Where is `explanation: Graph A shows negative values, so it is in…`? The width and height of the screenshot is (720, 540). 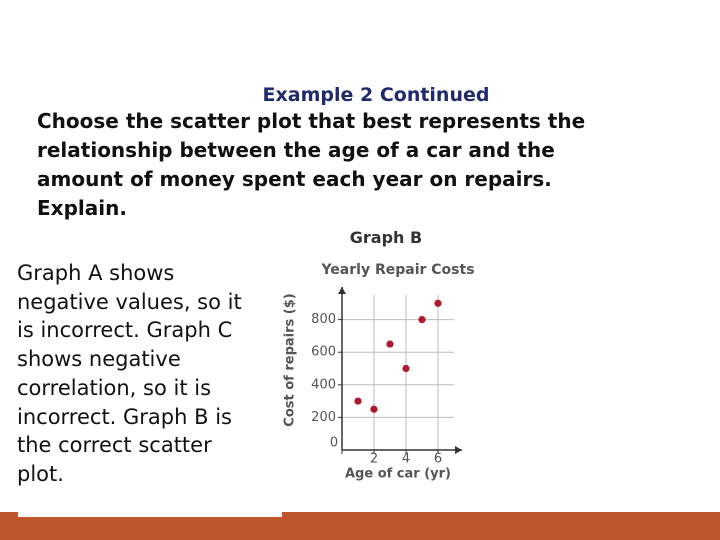 explanation: Graph A shows negative values, so it is in… is located at coordinates (129, 374).